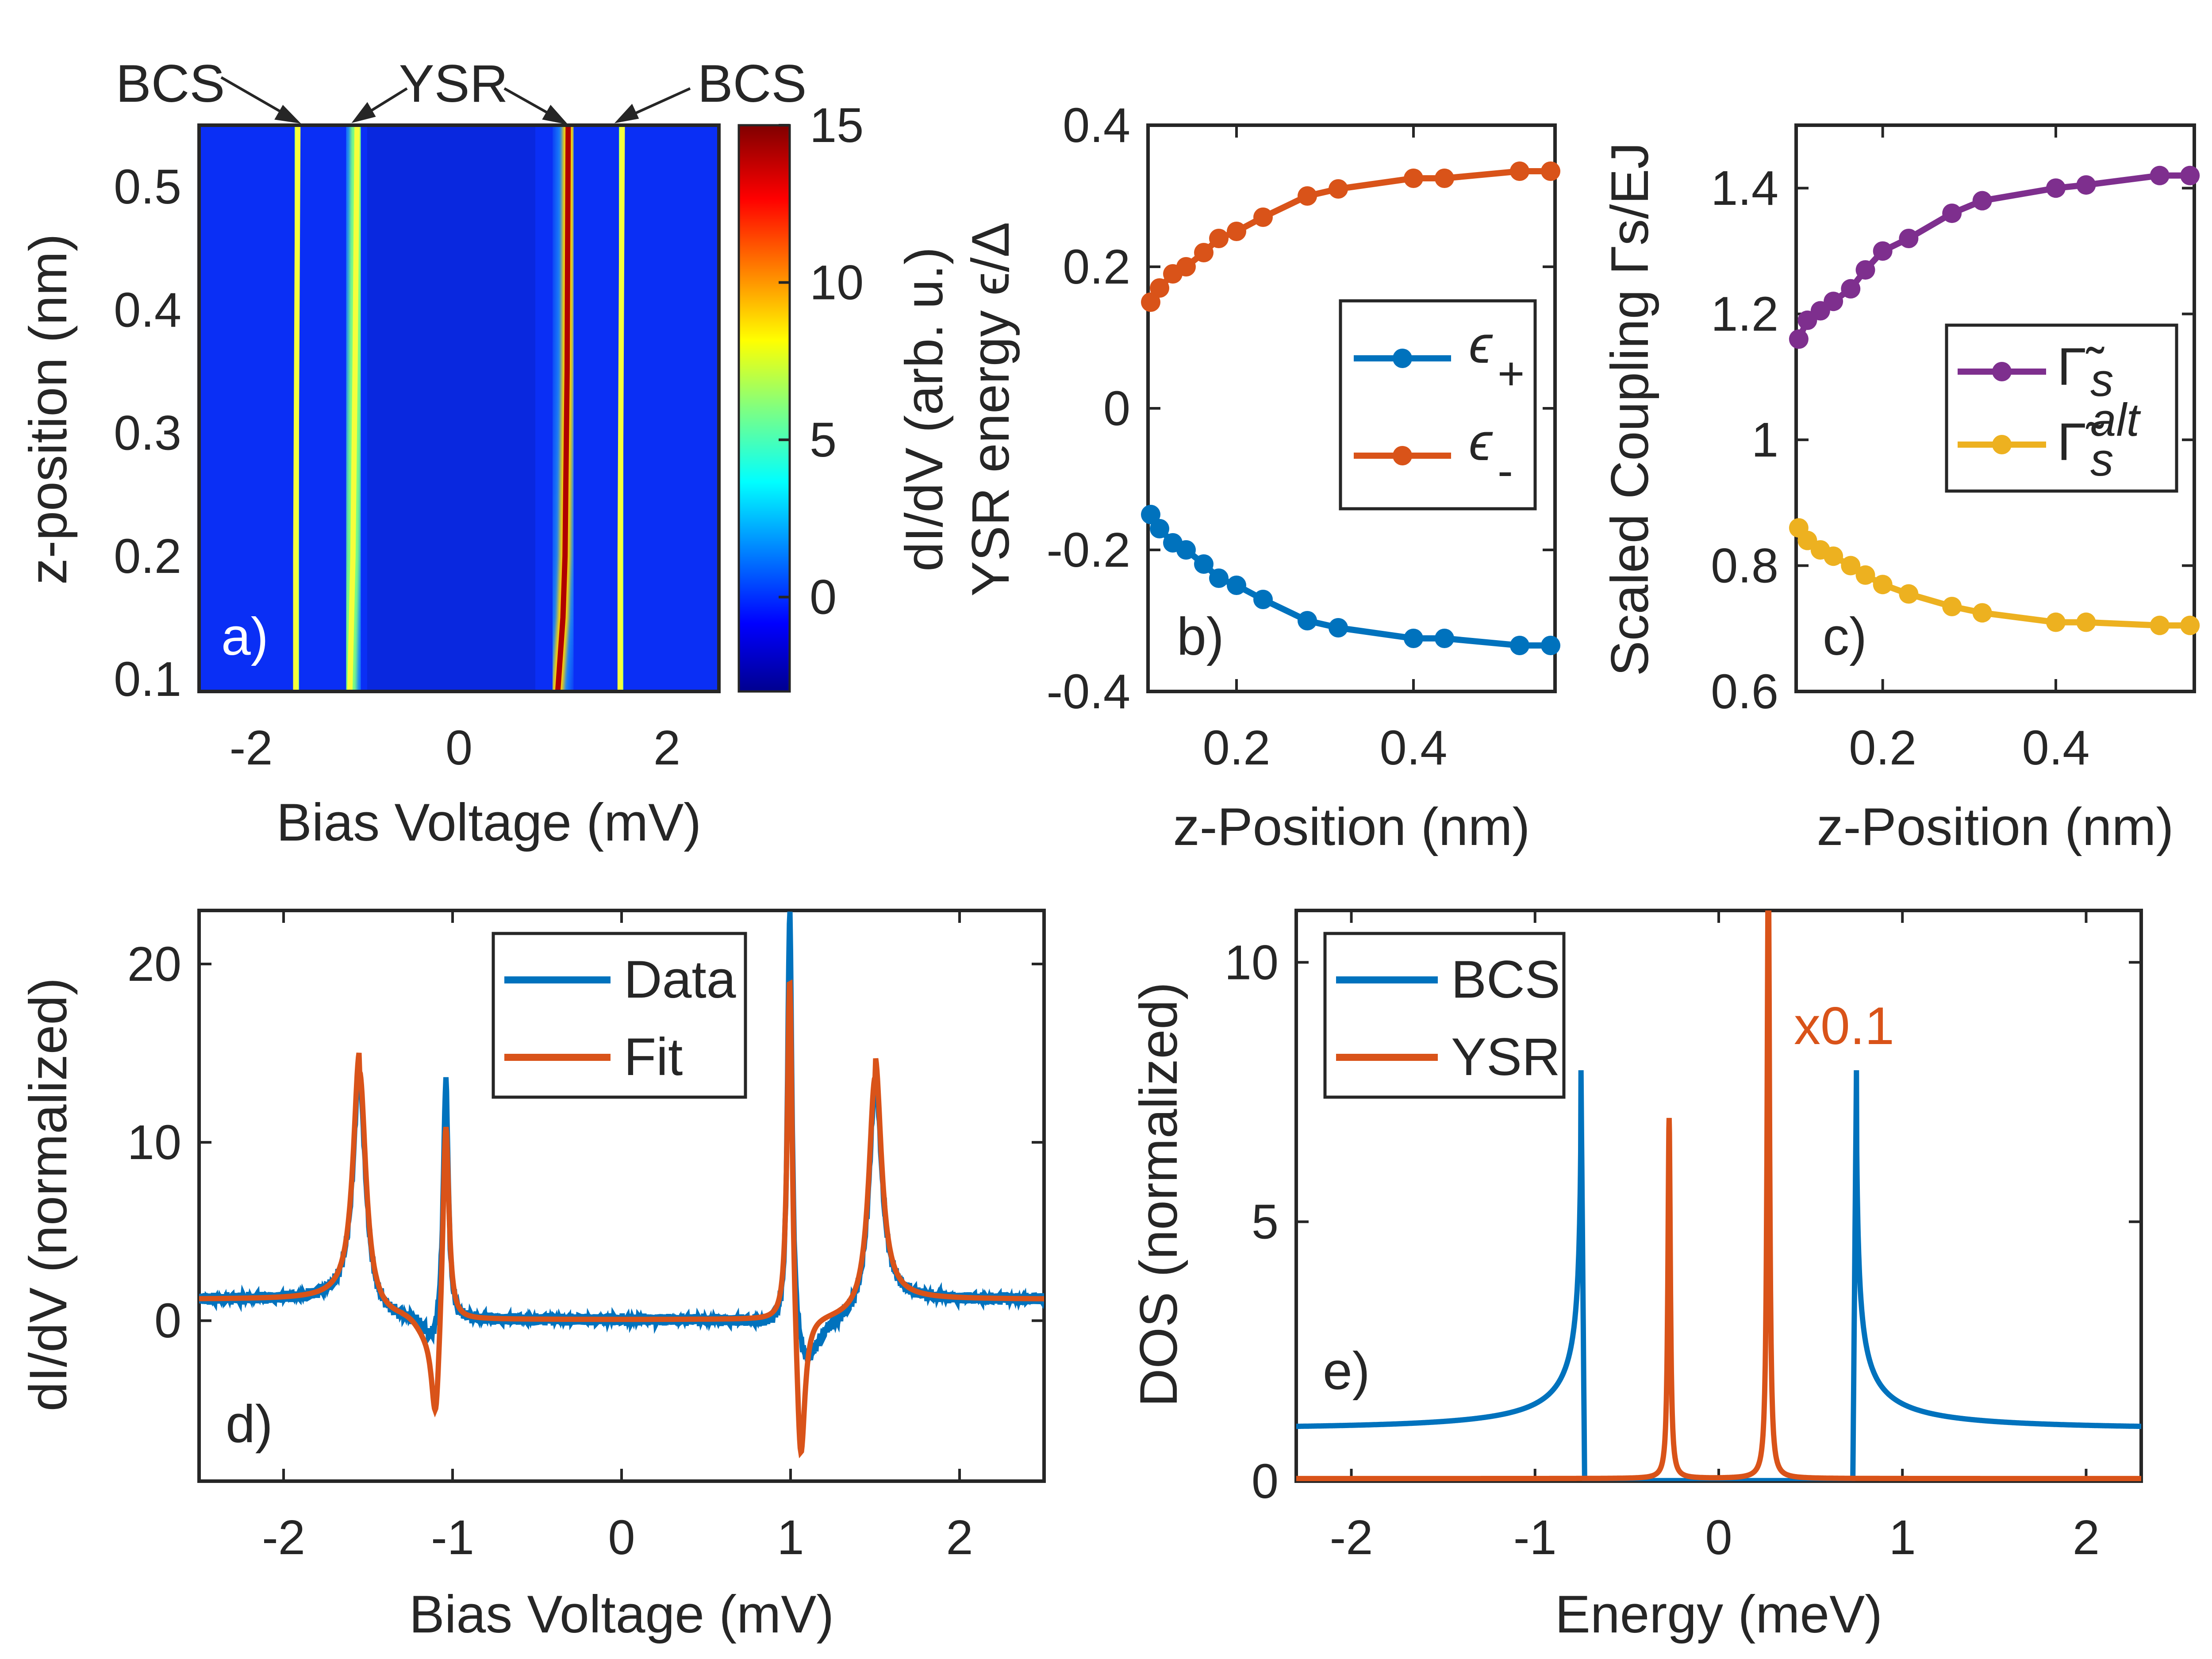 This screenshot has width=2212, height=1659. What do you see at coordinates (245, 636) in the screenshot?
I see `a-panel-label: a)` at bounding box center [245, 636].